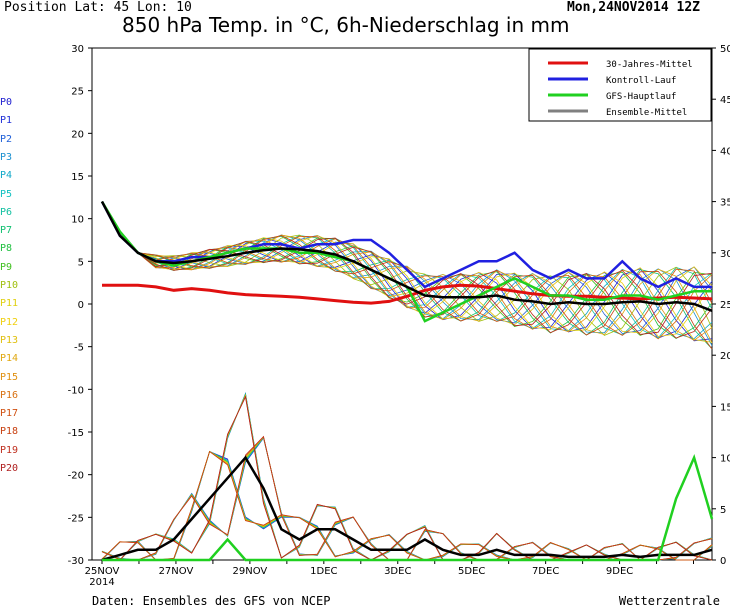 This screenshot has width=730, height=609. I want to click on left-tick-label: 0, so click(81, 305).